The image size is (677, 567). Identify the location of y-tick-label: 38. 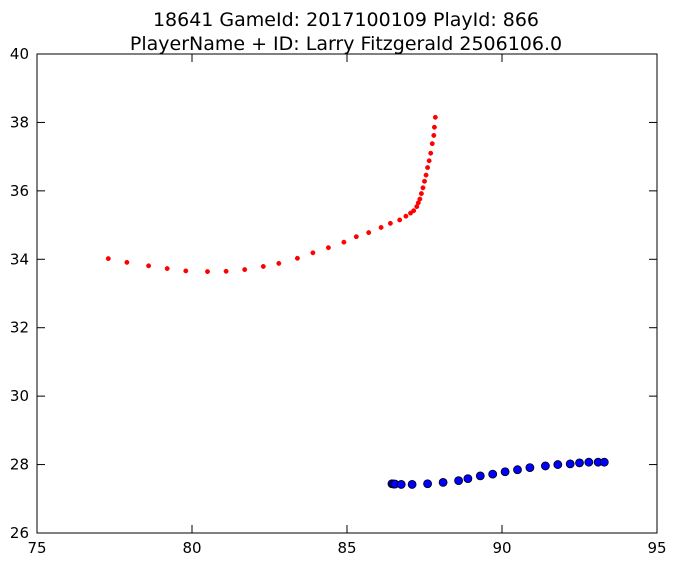
(19, 122).